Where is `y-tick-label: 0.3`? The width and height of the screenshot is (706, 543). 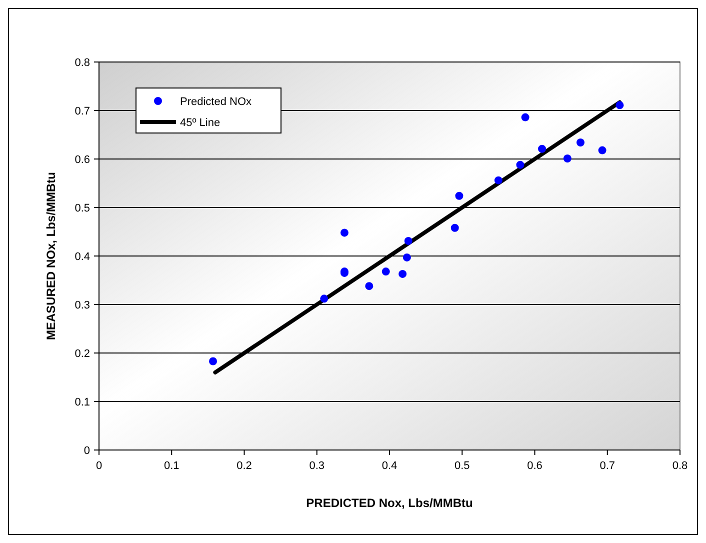 y-tick-label: 0.3 is located at coordinates (82, 306).